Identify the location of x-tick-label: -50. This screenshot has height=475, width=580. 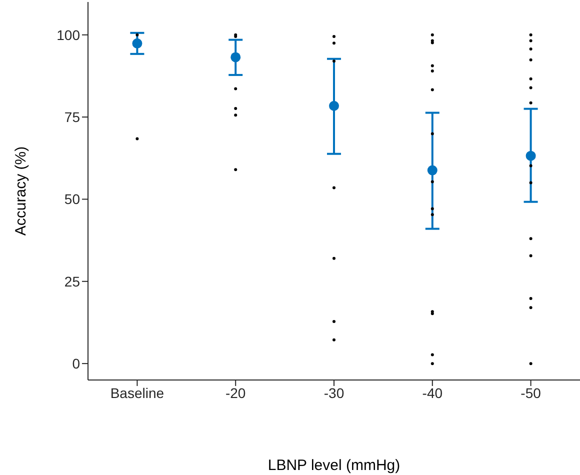
(531, 392).